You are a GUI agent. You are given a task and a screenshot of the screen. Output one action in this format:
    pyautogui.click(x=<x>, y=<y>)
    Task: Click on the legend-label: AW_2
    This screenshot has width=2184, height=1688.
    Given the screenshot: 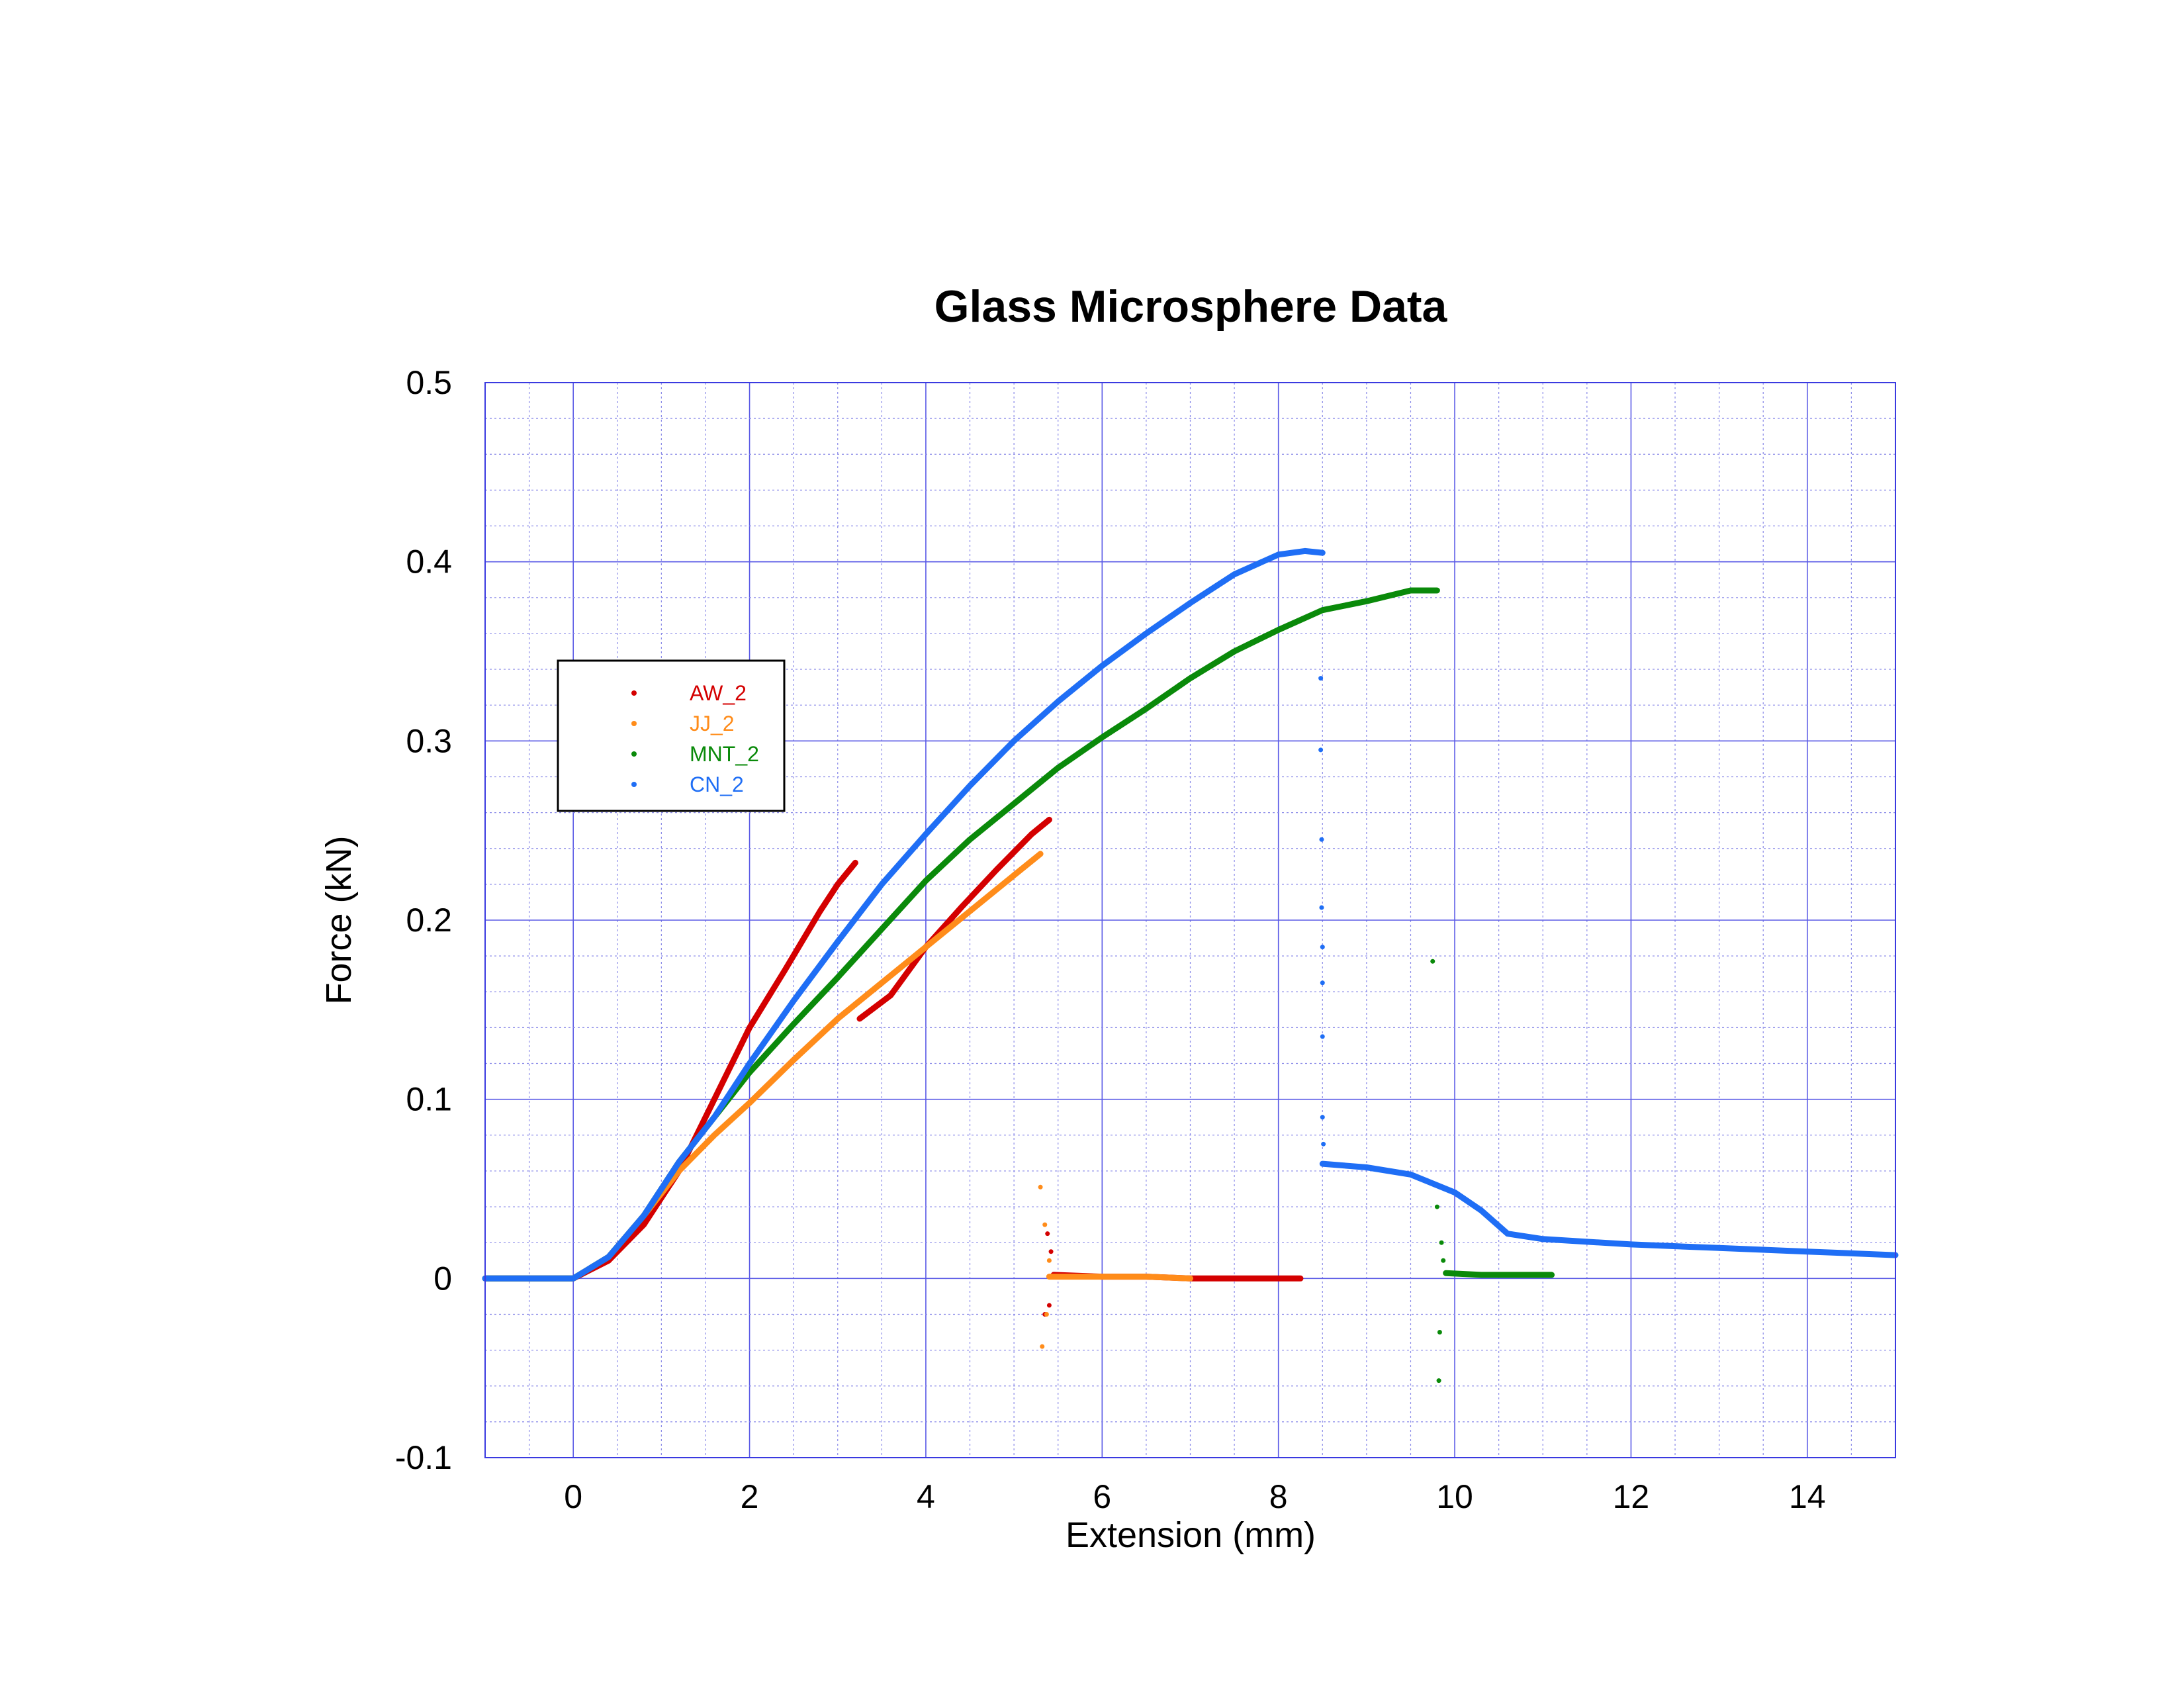 What is the action you would take?
    pyautogui.click(x=718, y=693)
    